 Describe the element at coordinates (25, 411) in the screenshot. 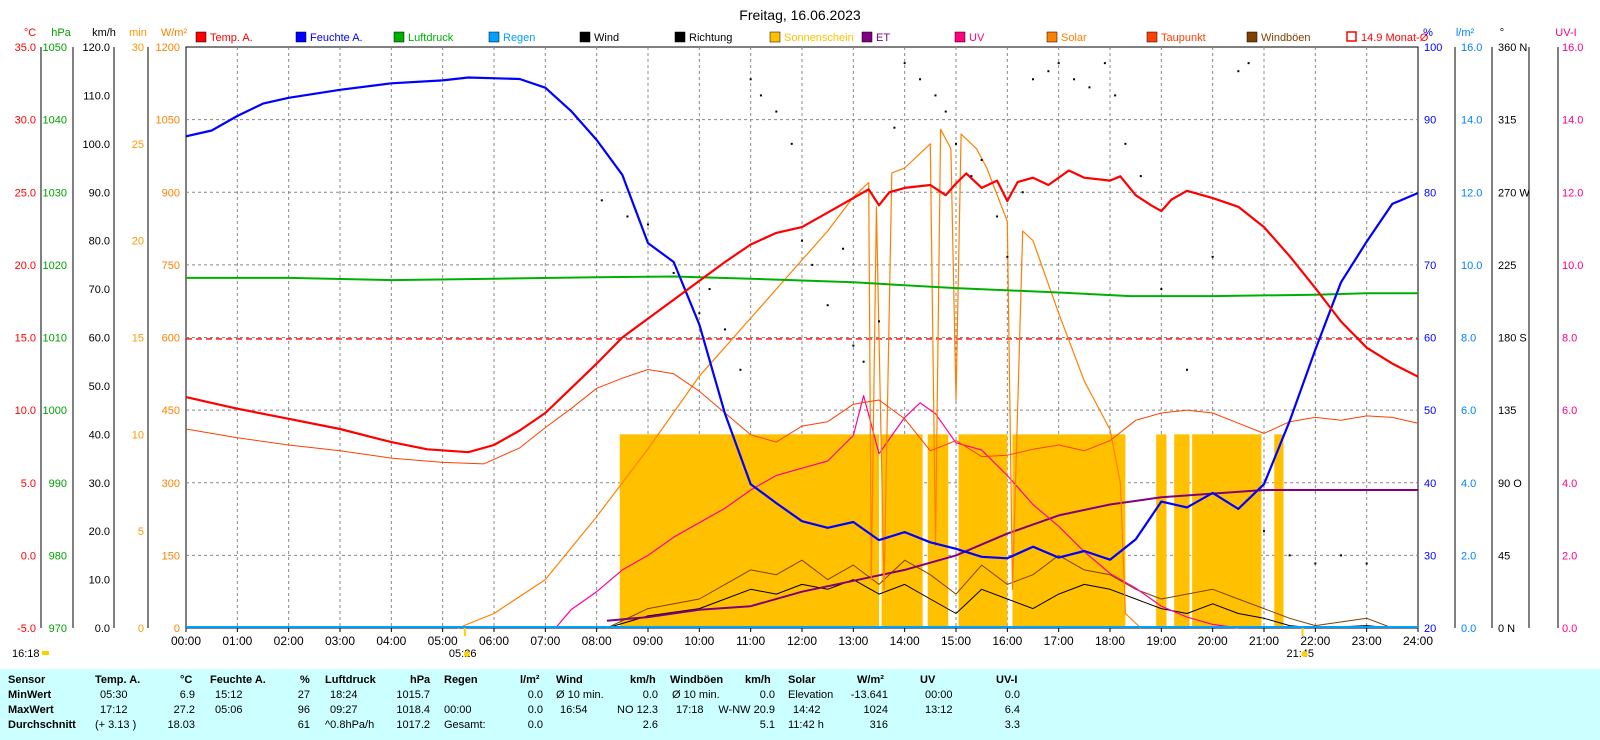

I see `temp-tick-label: 10.0` at that location.